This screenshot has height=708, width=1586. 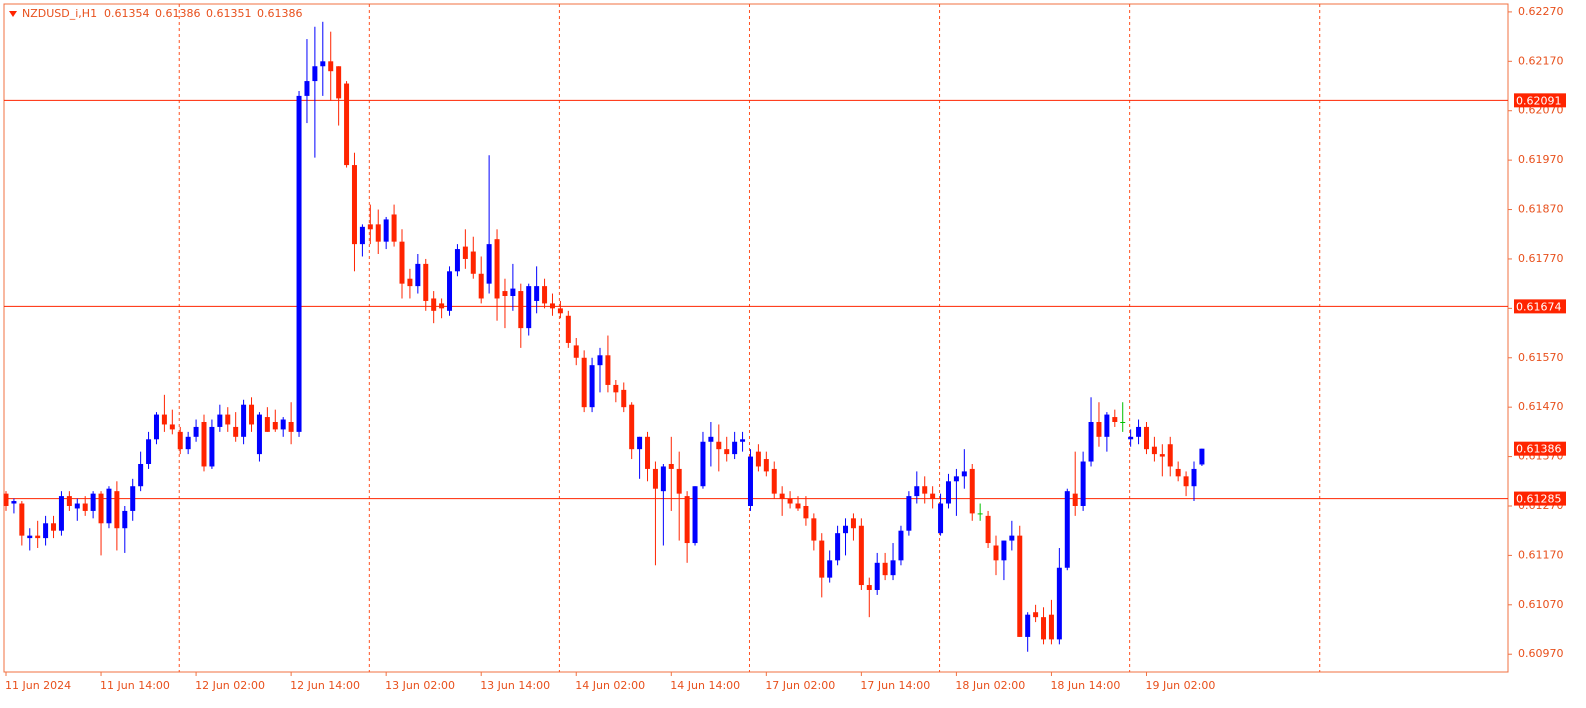 What do you see at coordinates (1085, 685) in the screenshot?
I see `x-tick-label: 18 Jun 14:00` at bounding box center [1085, 685].